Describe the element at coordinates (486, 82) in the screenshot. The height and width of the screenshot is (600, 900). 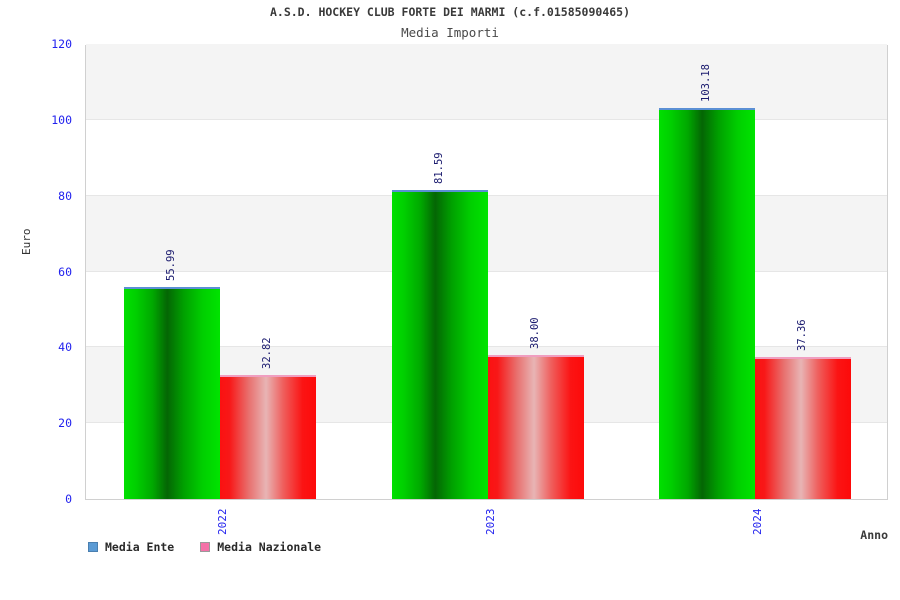
I see `plot-band` at that location.